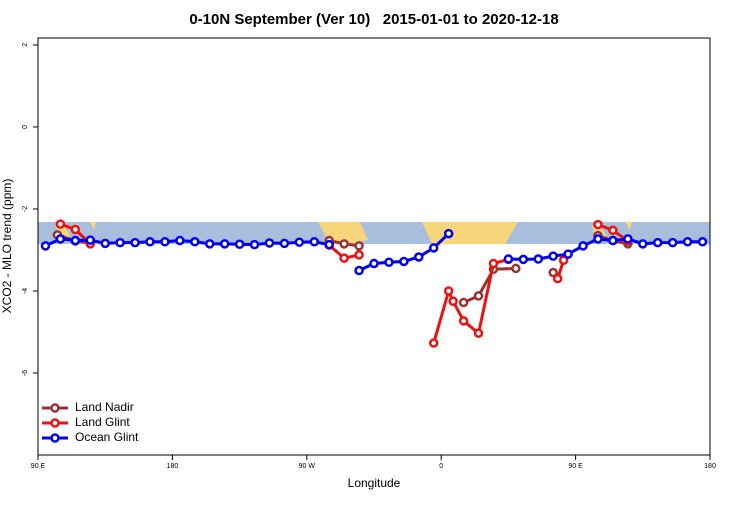  I want to click on legend-label: Land Glint, so click(102, 422).